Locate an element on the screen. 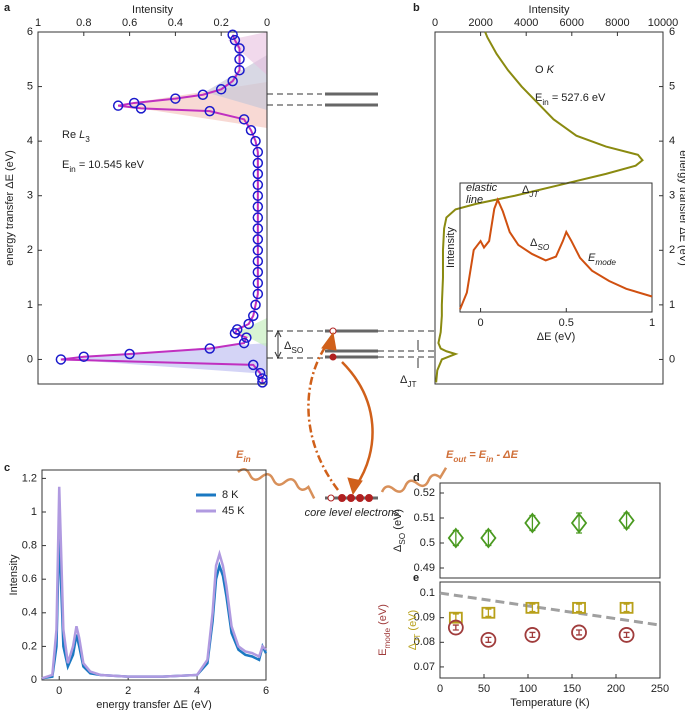 The height and width of the screenshot is (710, 685). annotation: O K is located at coordinates (545, 70).